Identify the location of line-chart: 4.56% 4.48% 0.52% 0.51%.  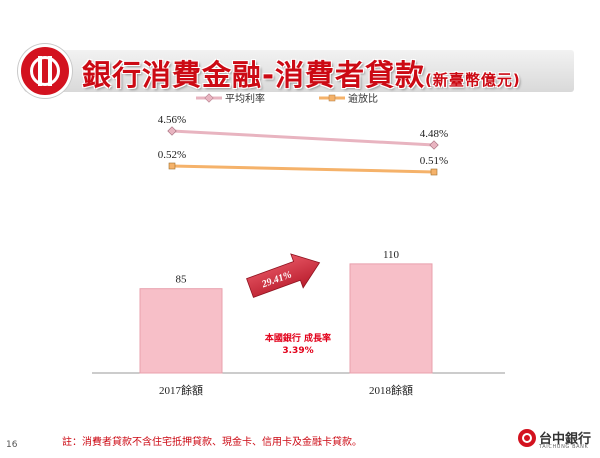
(303, 145).